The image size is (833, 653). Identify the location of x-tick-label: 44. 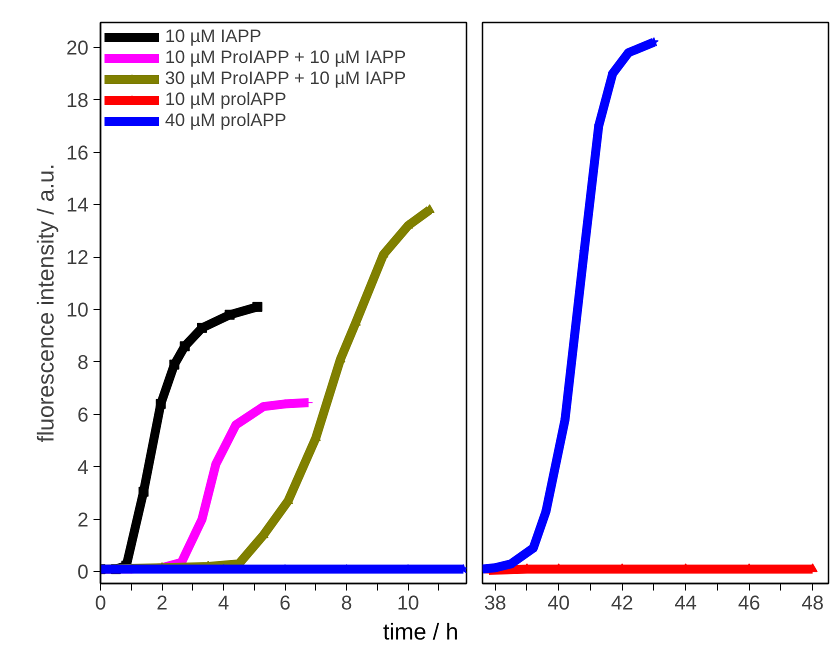
(685, 603).